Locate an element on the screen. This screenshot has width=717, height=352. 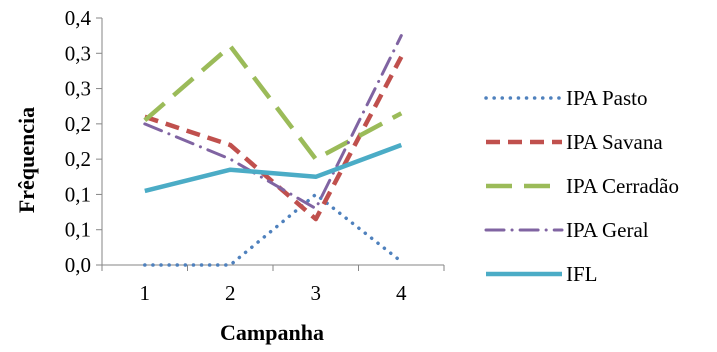
x-tick-label: 4 is located at coordinates (401, 293).